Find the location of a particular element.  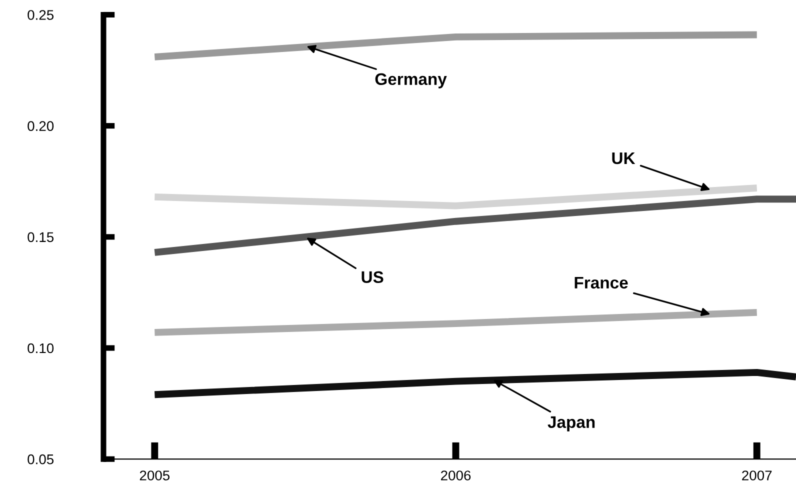

annotation: US is located at coordinates (373, 277).